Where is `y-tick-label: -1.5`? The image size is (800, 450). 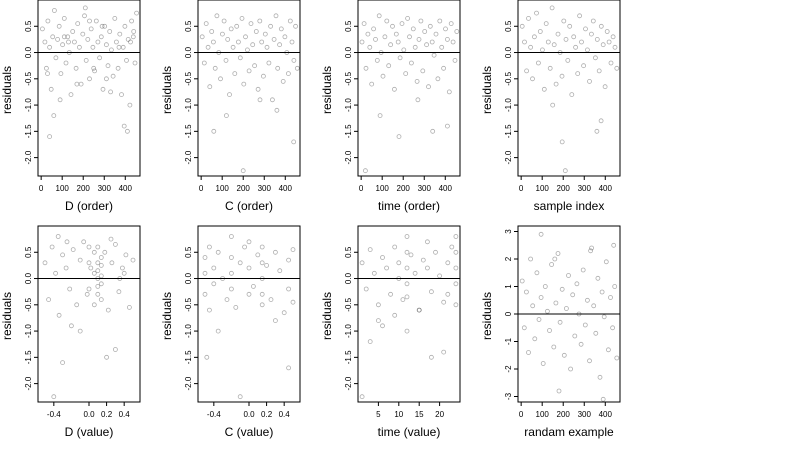 y-tick-label: -1.5 is located at coordinates (508, 131).